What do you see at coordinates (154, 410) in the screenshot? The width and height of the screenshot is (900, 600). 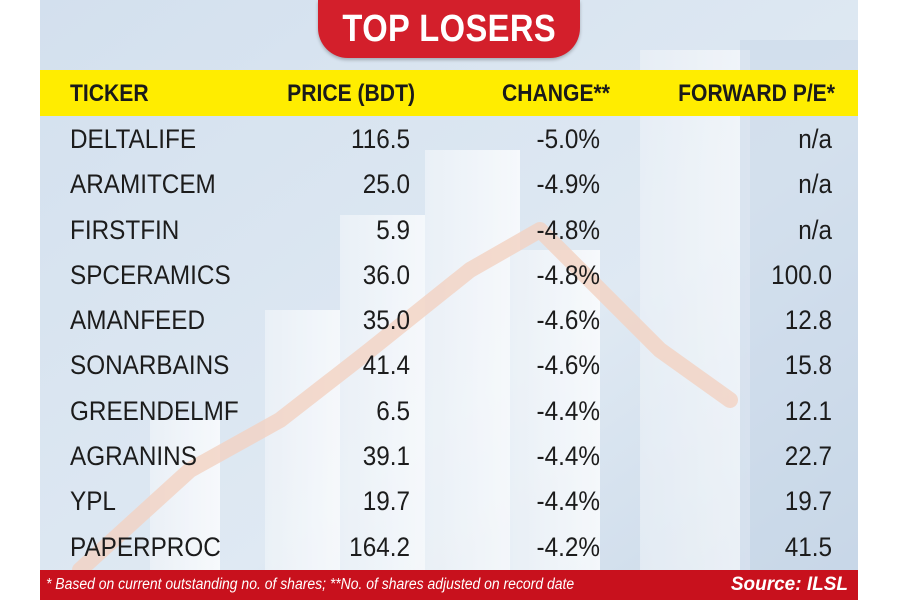 I see `cell-ticker: GREENDELMF` at bounding box center [154, 410].